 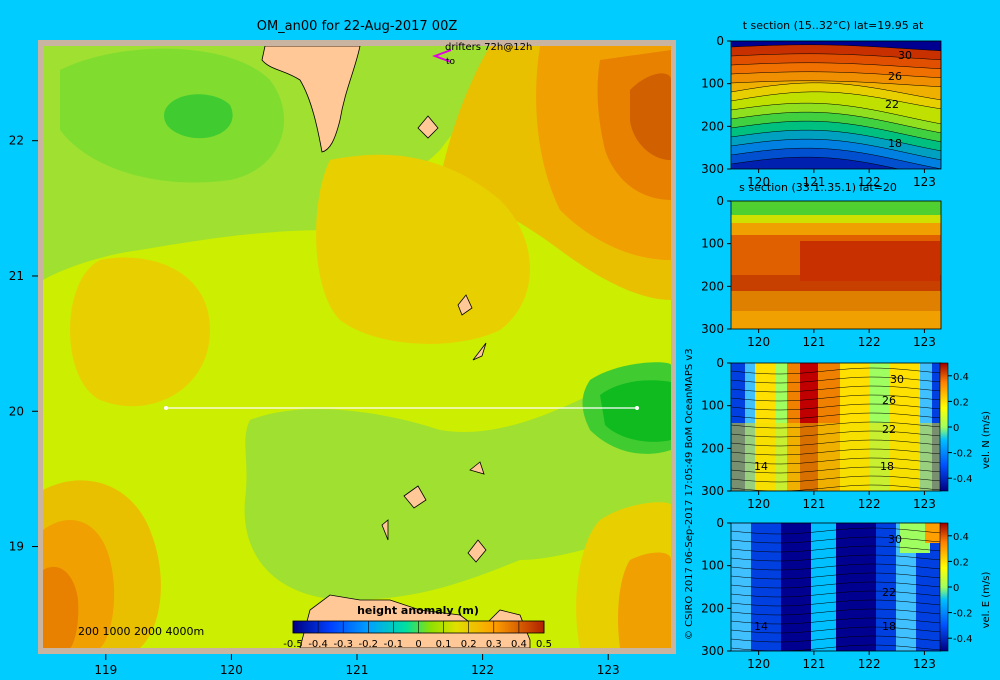 What do you see at coordinates (293, 644) in the screenshot?
I see `colorbar-tick-label: -0.5` at bounding box center [293, 644].